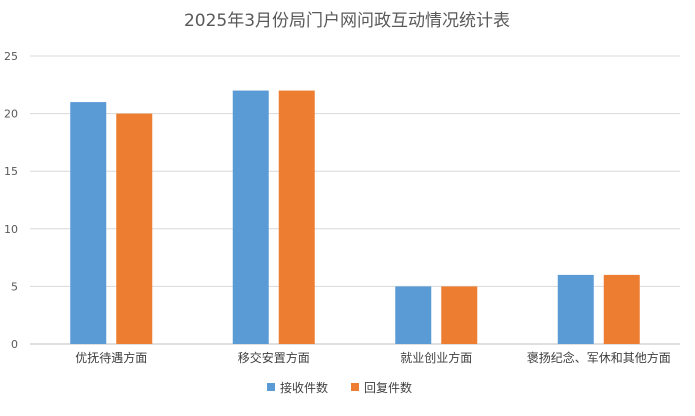  What do you see at coordinates (11, 114) in the screenshot?
I see `y-tick-label: 20` at bounding box center [11, 114].